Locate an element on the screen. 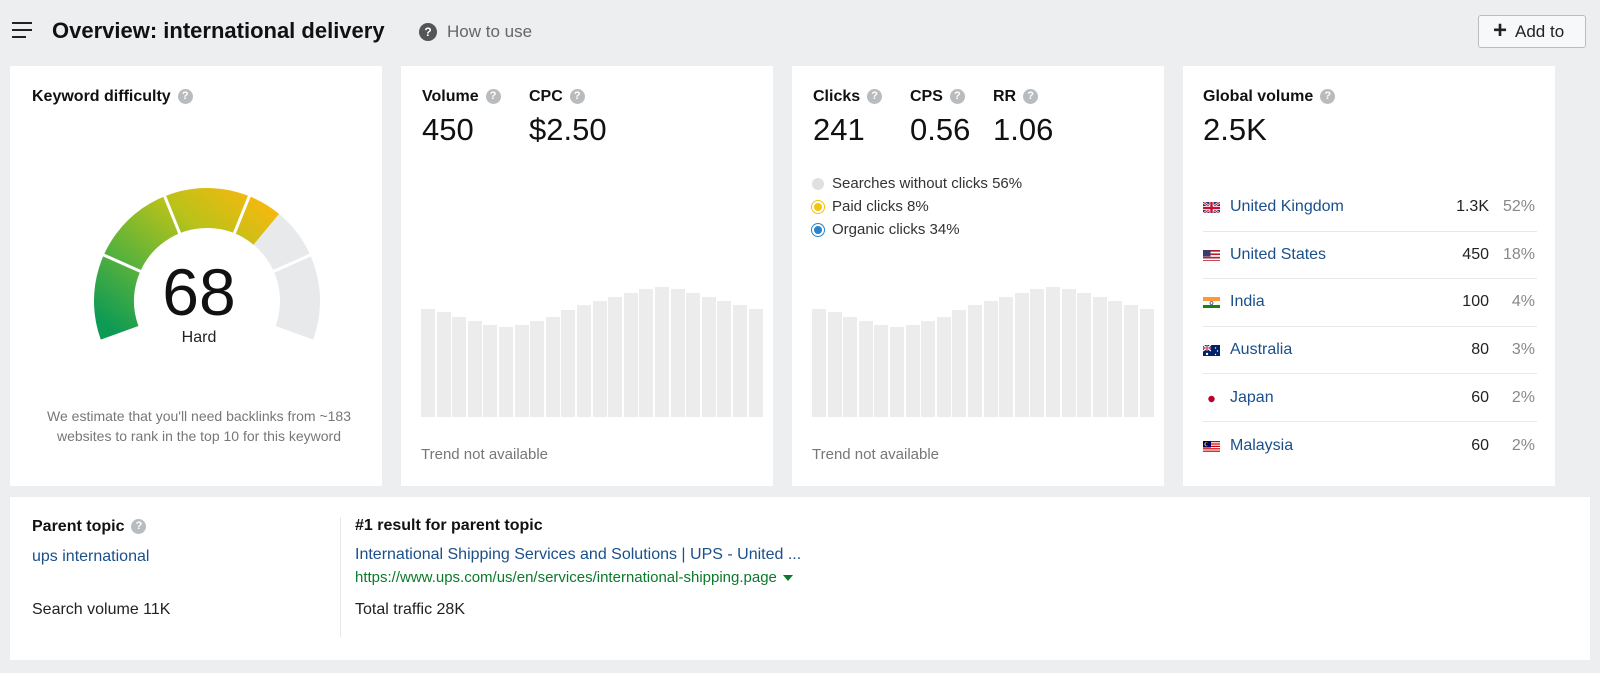 The width and height of the screenshot is (1600, 673). parent-topic-label: Parent topic? is located at coordinates (89, 527).